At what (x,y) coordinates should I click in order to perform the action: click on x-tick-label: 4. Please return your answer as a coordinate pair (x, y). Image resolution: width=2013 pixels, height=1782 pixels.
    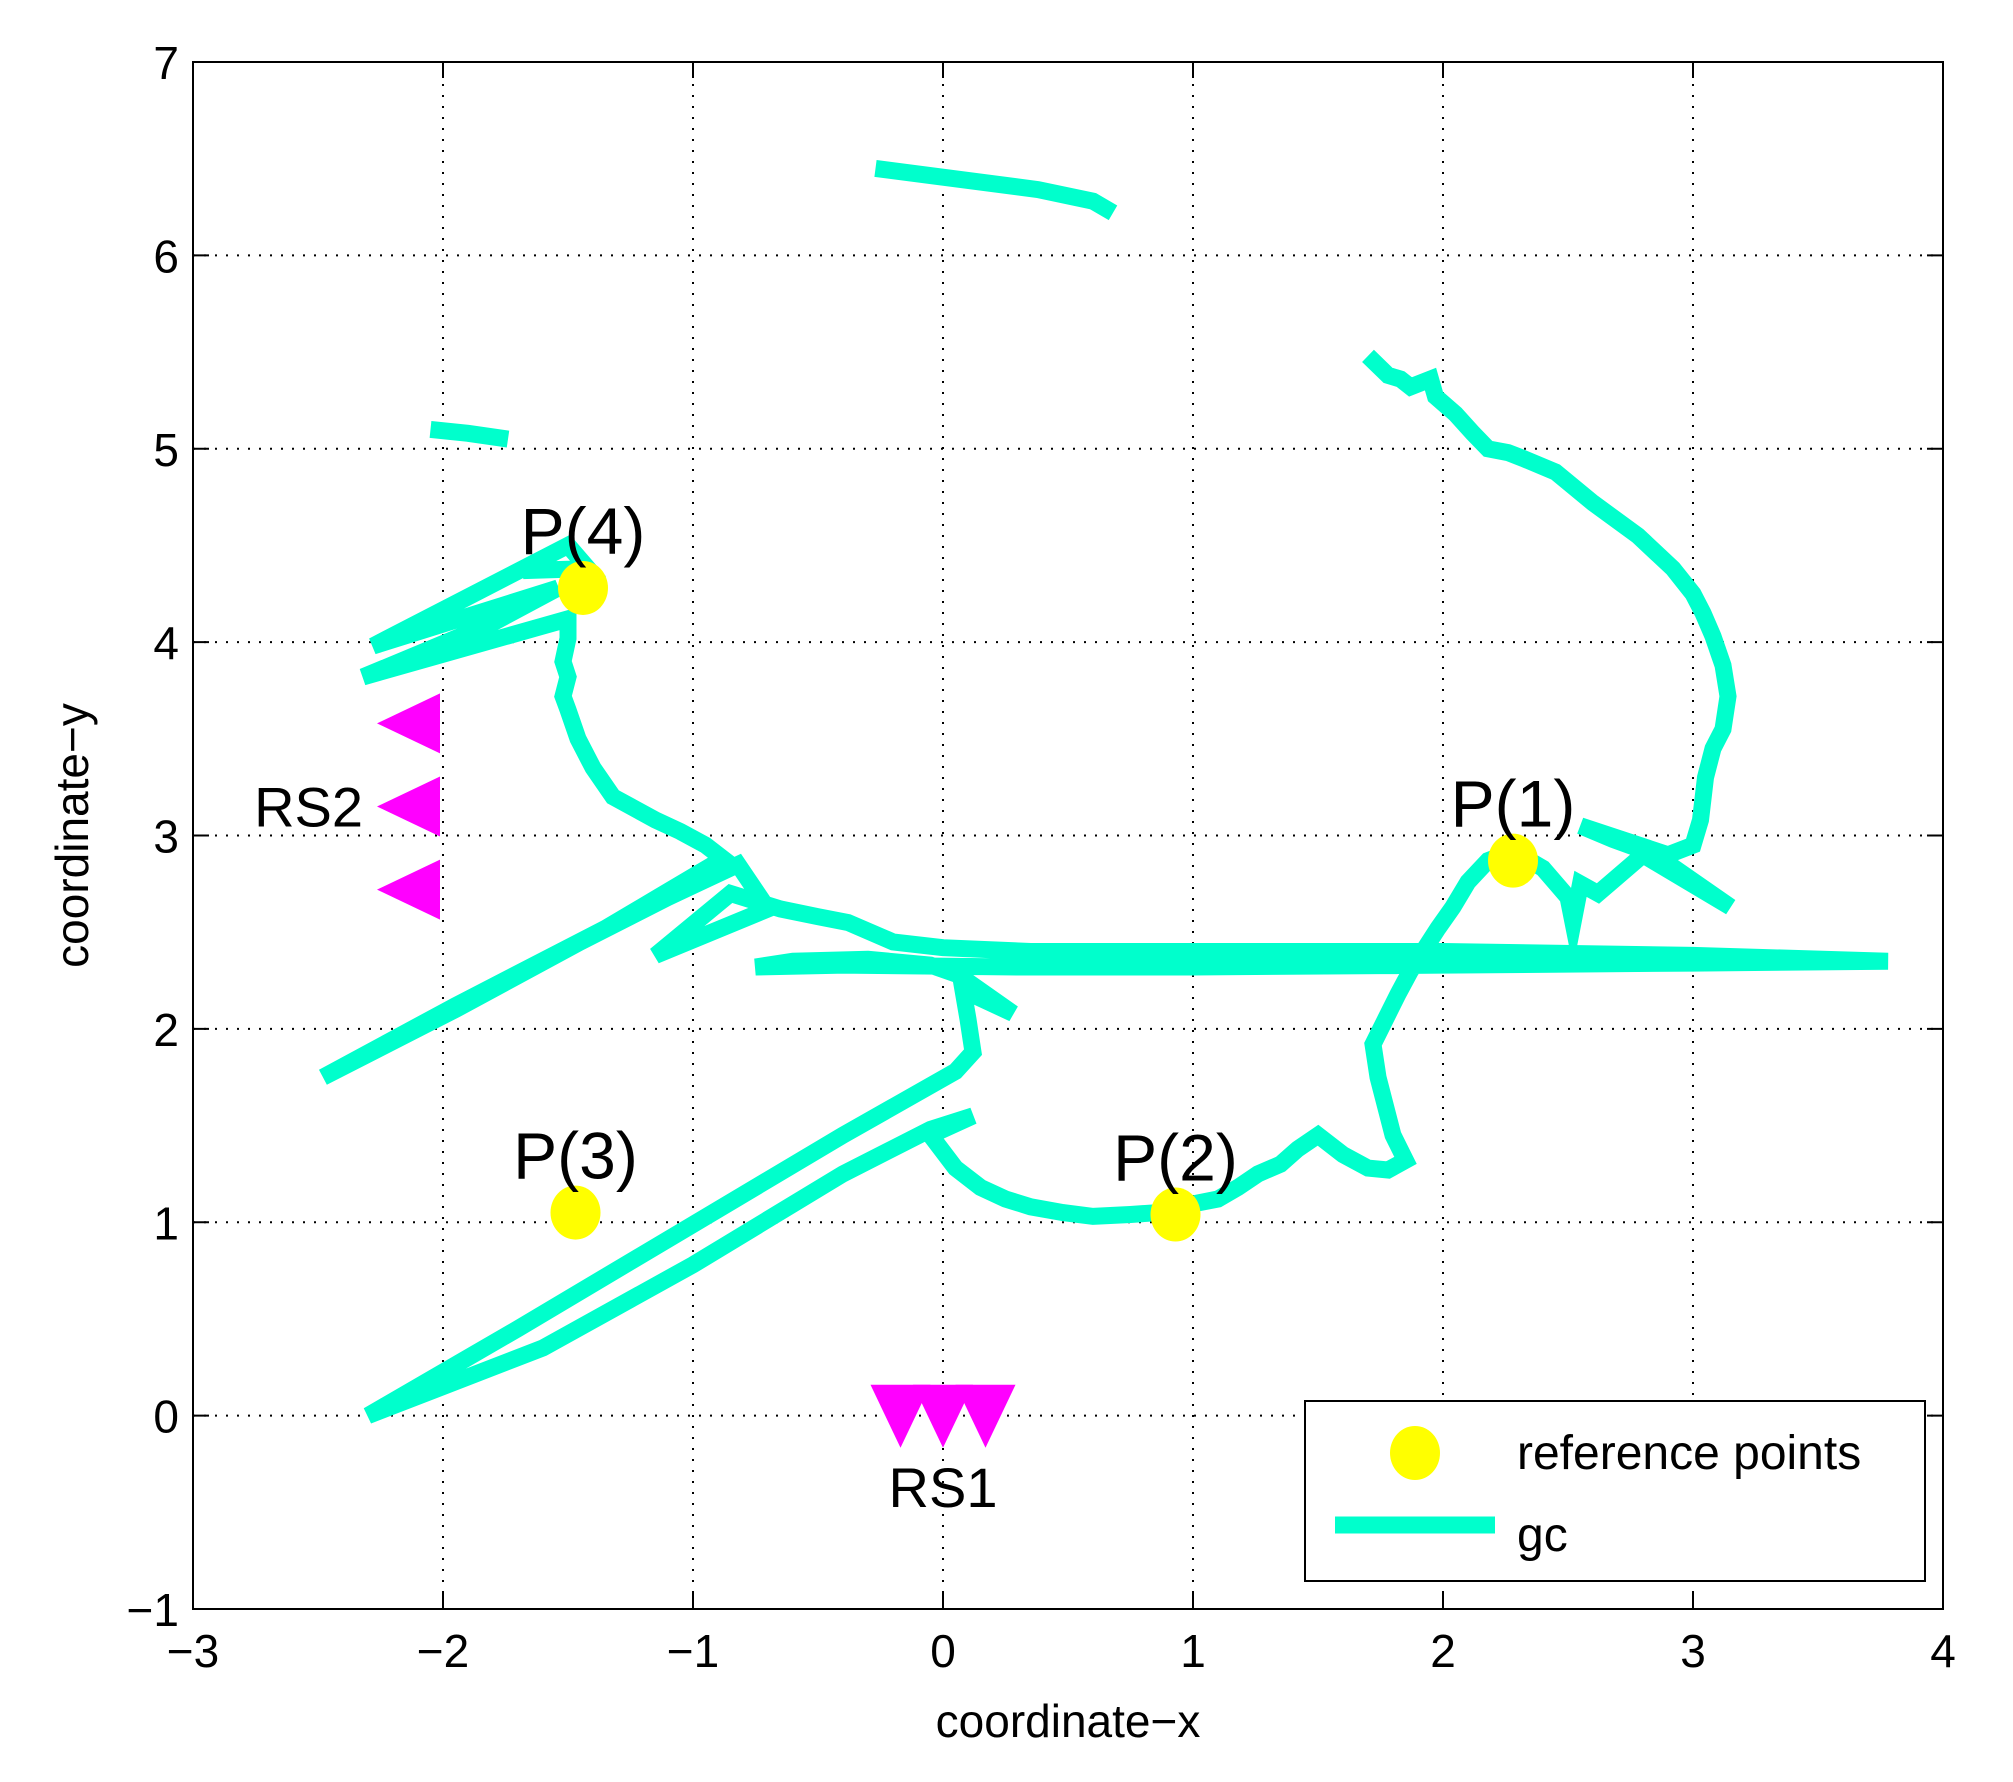
    Looking at the image, I should click on (1943, 1651).